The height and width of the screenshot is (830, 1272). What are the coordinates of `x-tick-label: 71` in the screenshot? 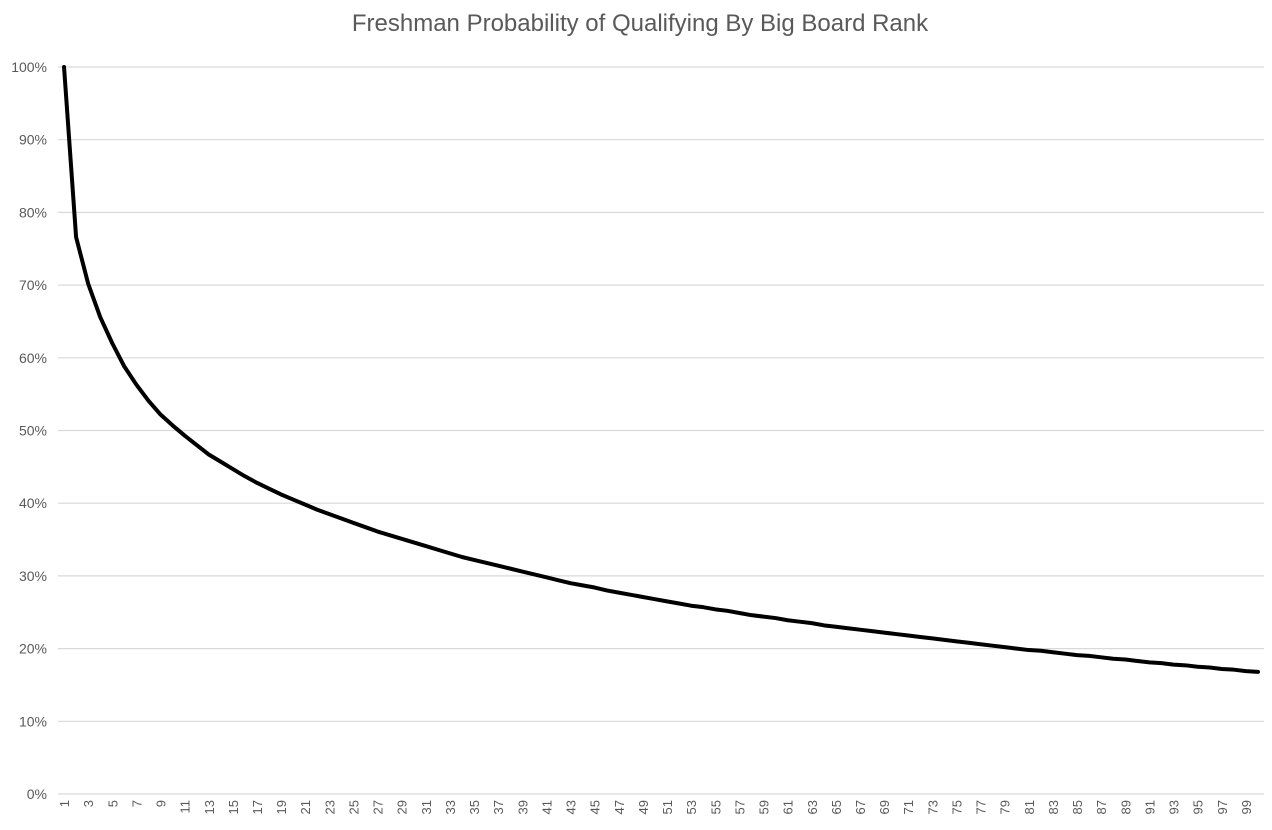 It's located at (908, 807).